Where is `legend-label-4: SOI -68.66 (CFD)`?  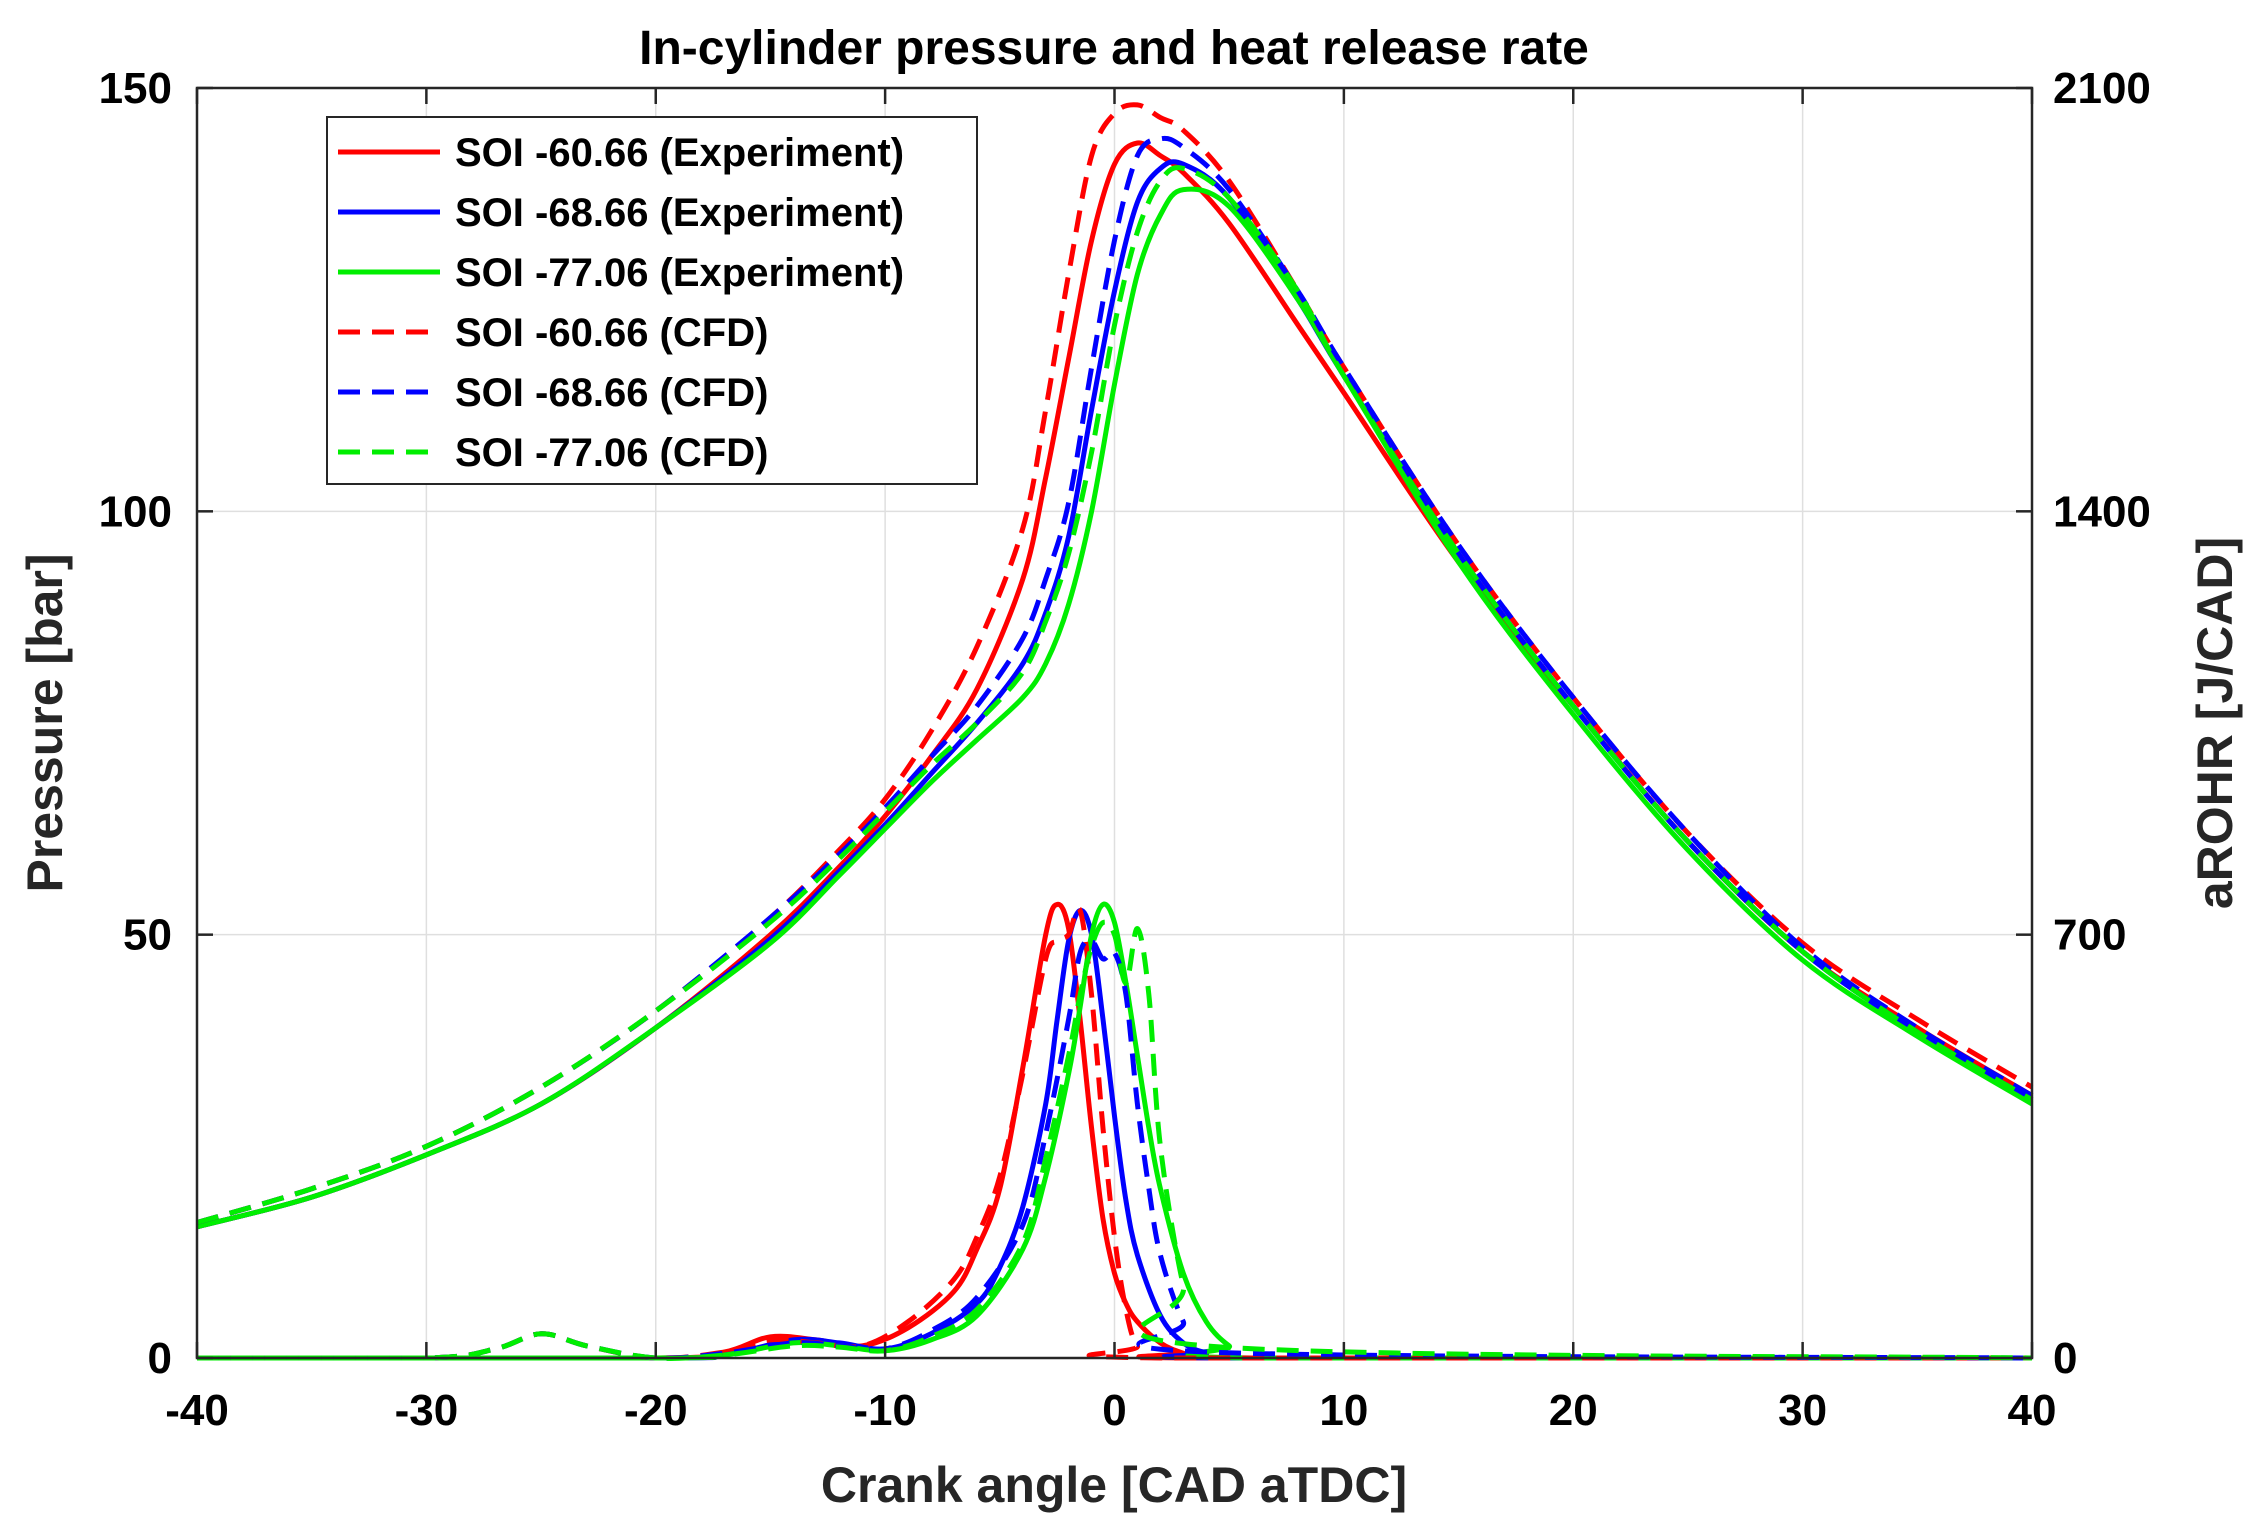
legend-label-4: SOI -68.66 (CFD) is located at coordinates (611, 393).